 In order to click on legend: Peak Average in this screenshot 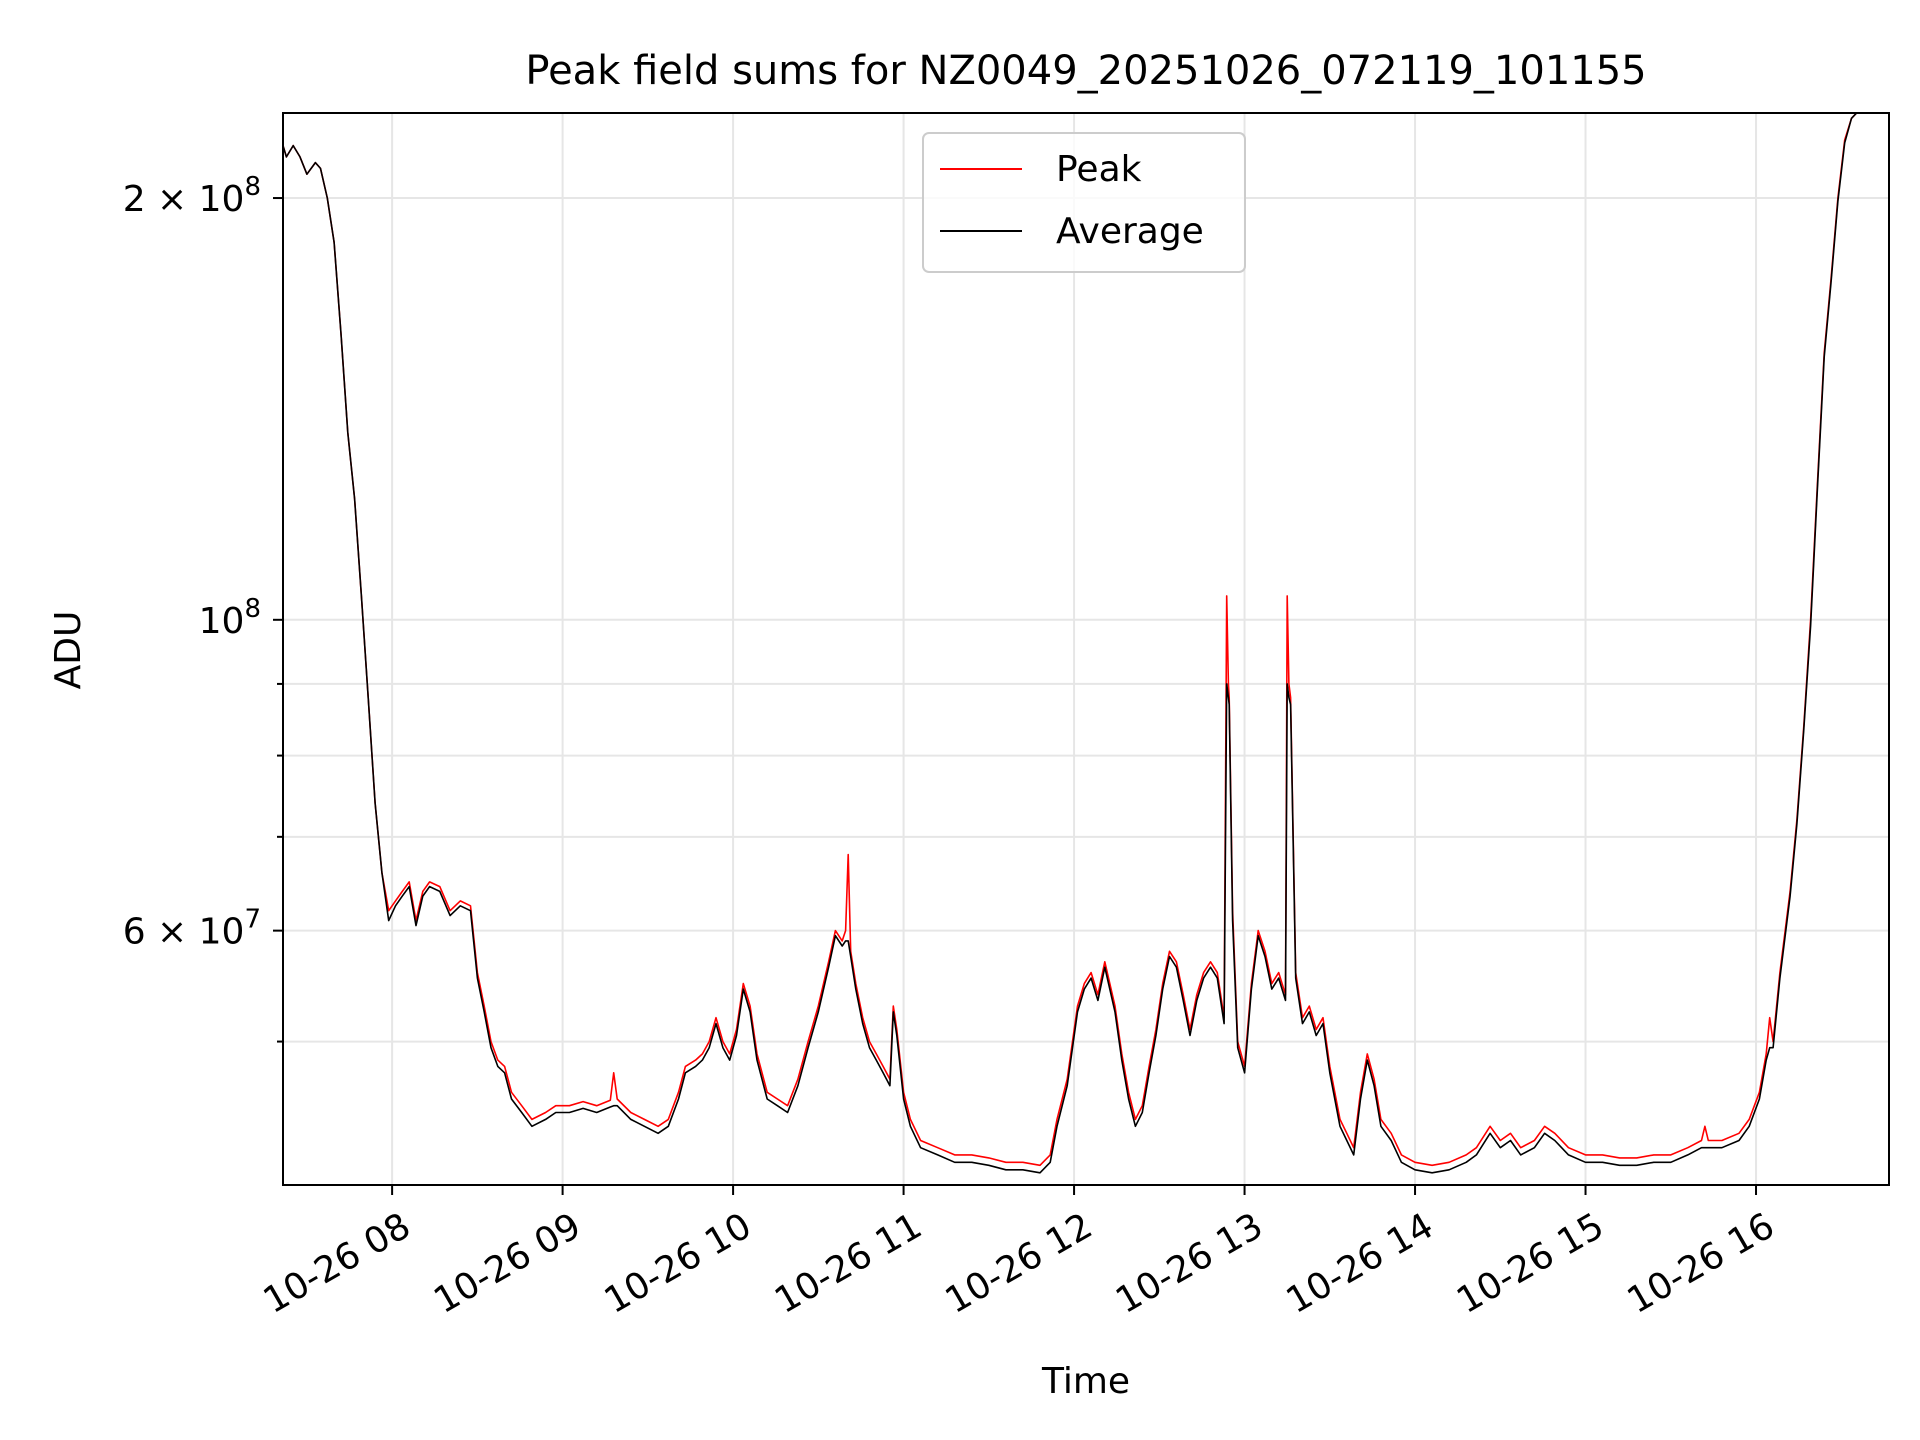, I will do `click(1084, 202)`.